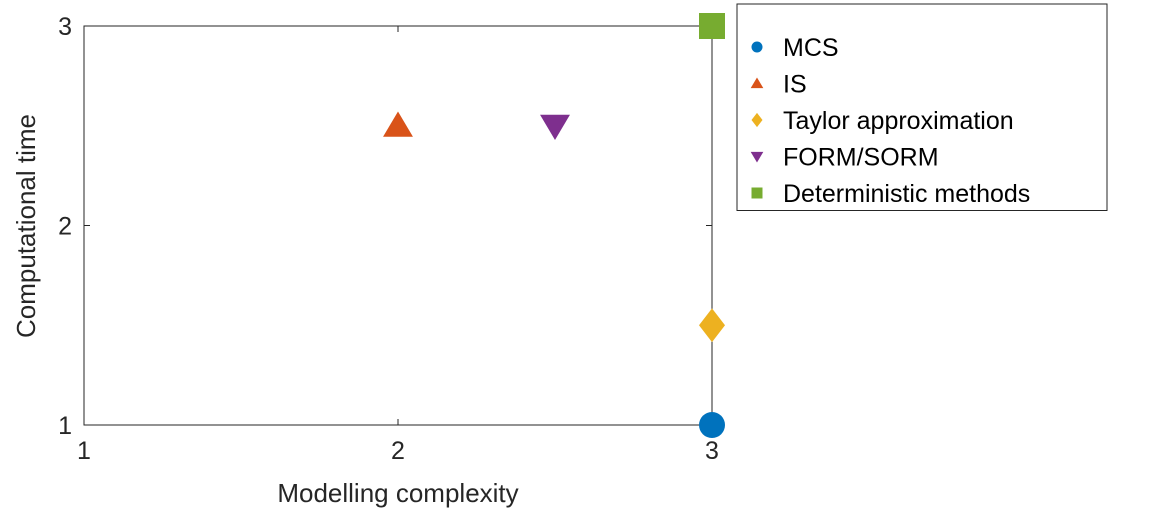 This screenshot has height=511, width=1155. What do you see at coordinates (795, 85) in the screenshot?
I see `legend-label-is: IS` at bounding box center [795, 85].